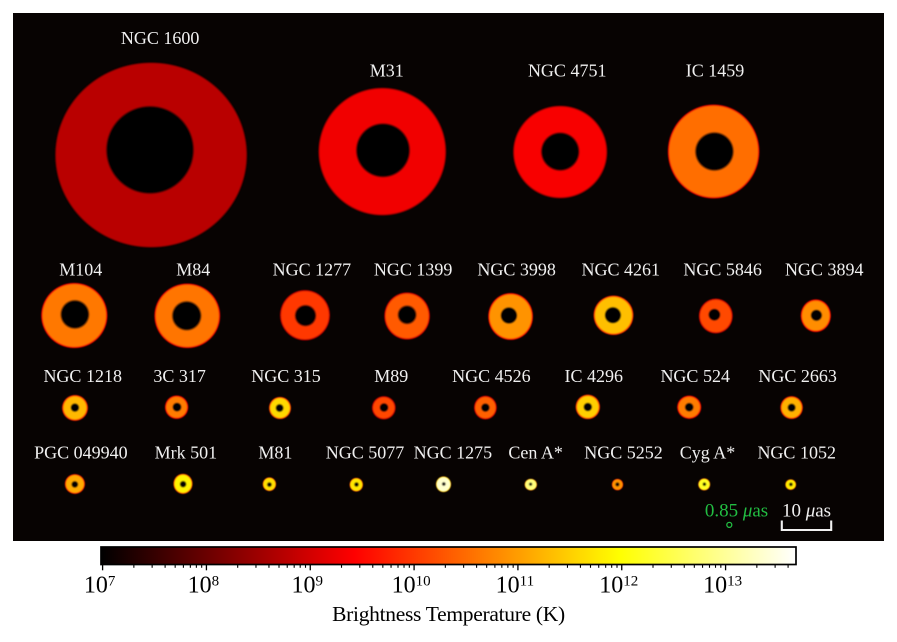 This screenshot has height=642, width=897. Describe the element at coordinates (413, 270) in the screenshot. I see `svg-text: NGC 1399` at that location.